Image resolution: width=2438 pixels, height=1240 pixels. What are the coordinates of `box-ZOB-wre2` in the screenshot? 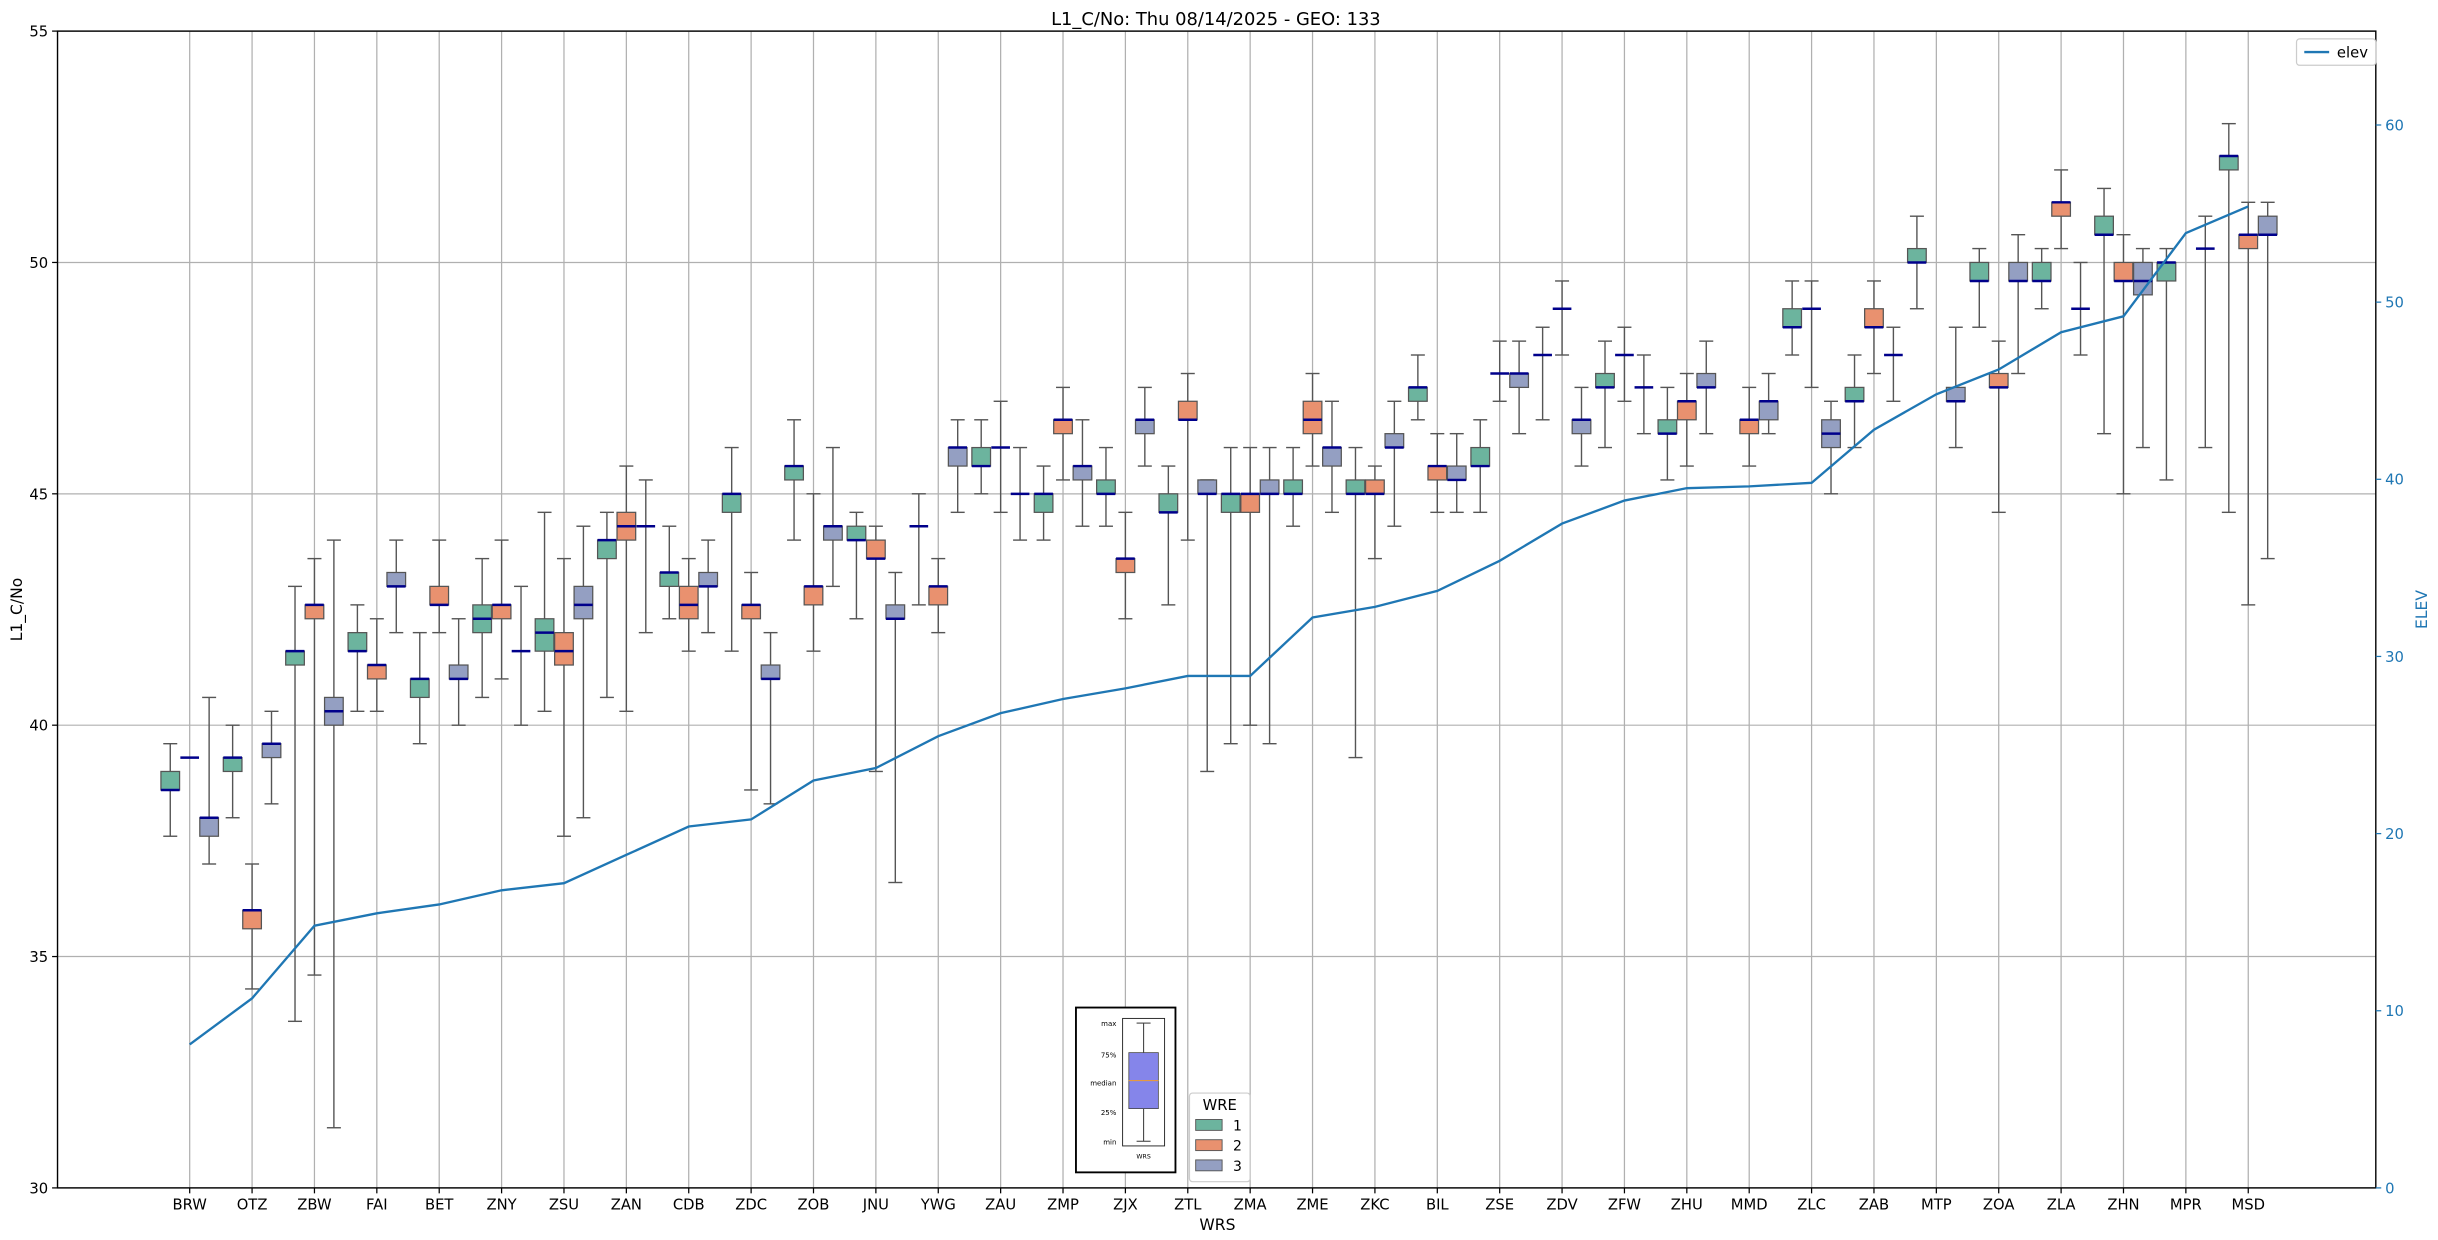 It's located at (813, 572).